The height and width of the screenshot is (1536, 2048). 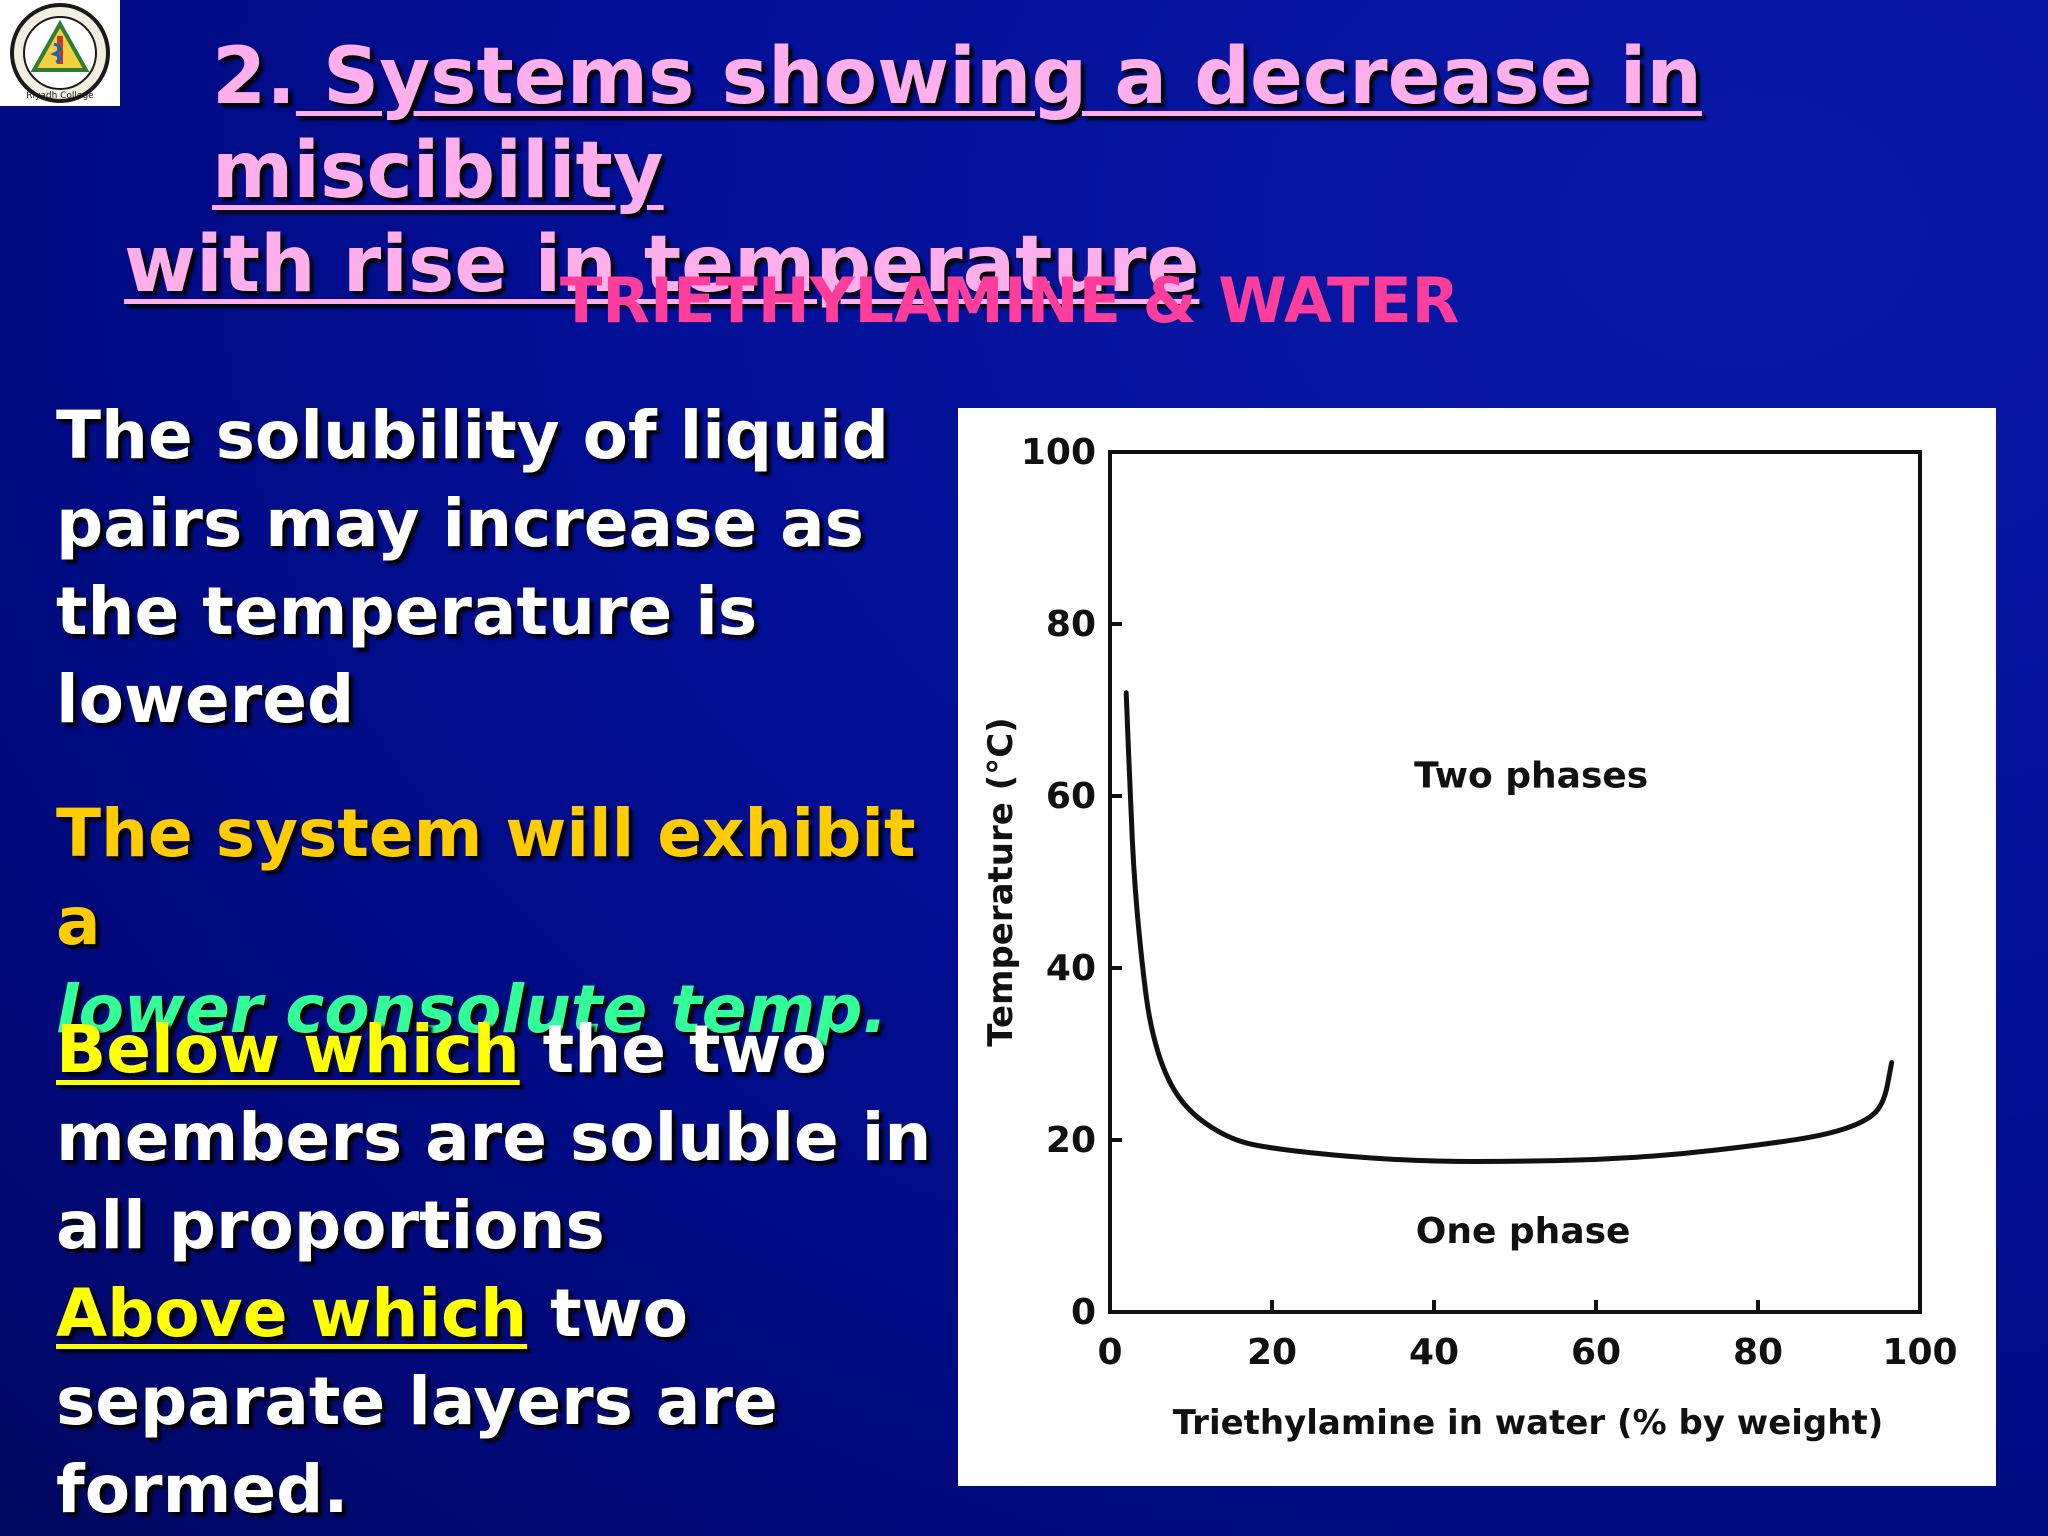 I want to click on annotation-one-phase: One phase, so click(x=1523, y=1231).